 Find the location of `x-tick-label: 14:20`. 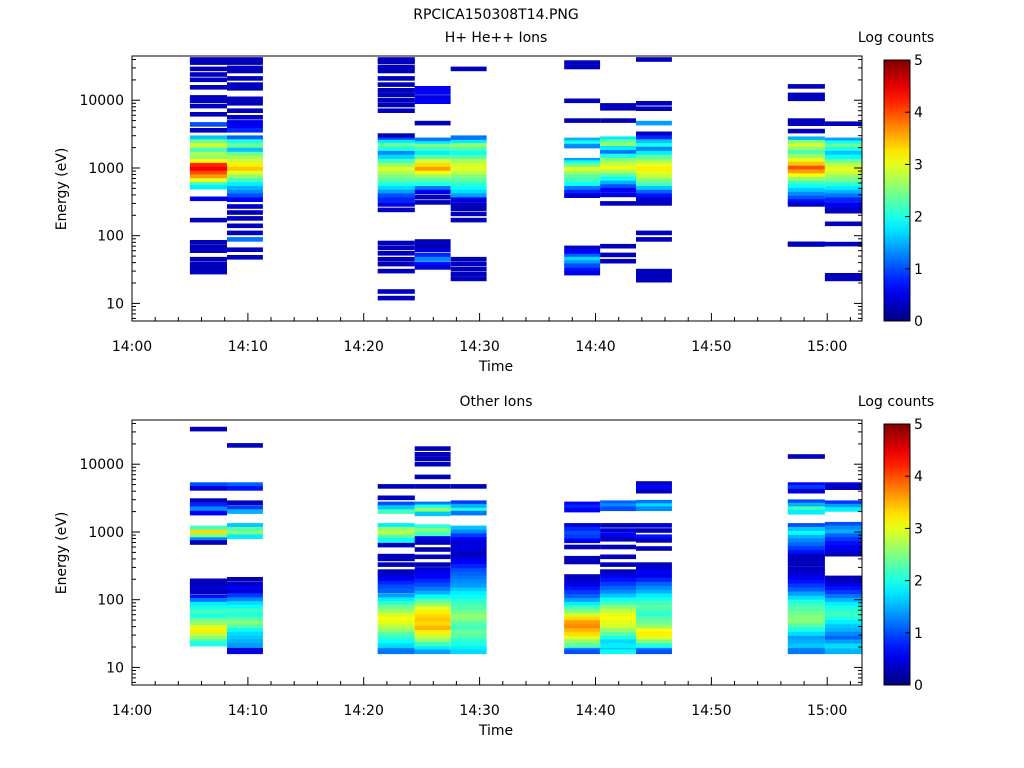

x-tick-label: 14:20 is located at coordinates (364, 711).